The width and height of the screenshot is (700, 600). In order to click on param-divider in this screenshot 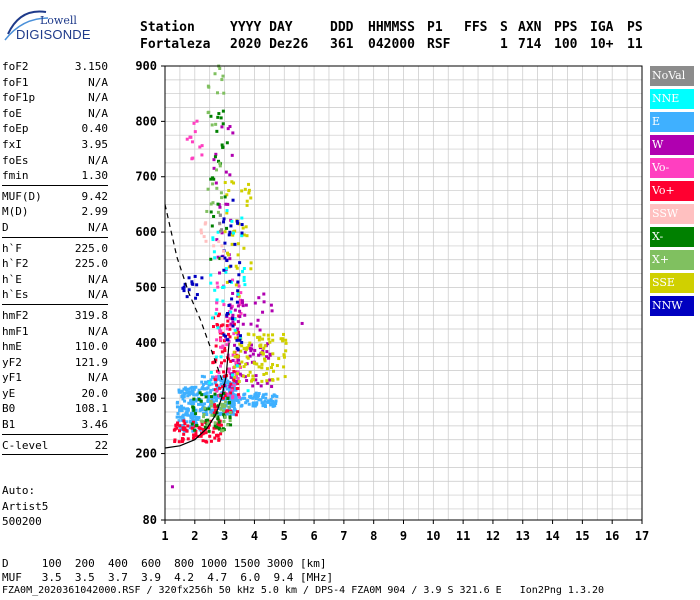, I will do `click(55, 185)`.